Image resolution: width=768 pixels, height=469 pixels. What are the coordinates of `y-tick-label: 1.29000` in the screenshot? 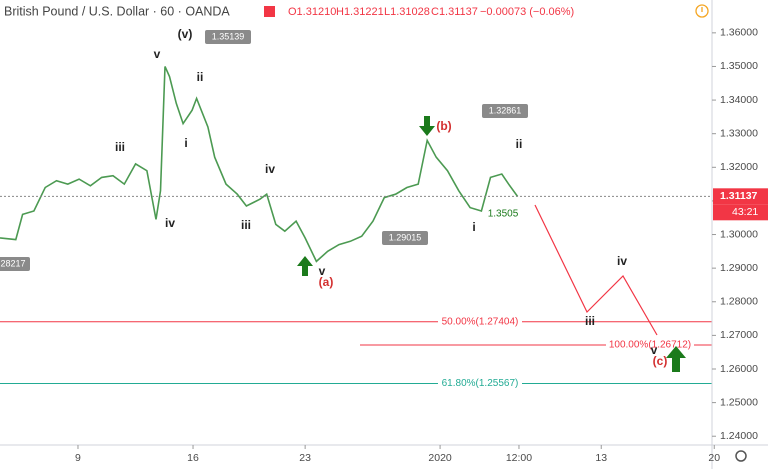 It's located at (739, 268).